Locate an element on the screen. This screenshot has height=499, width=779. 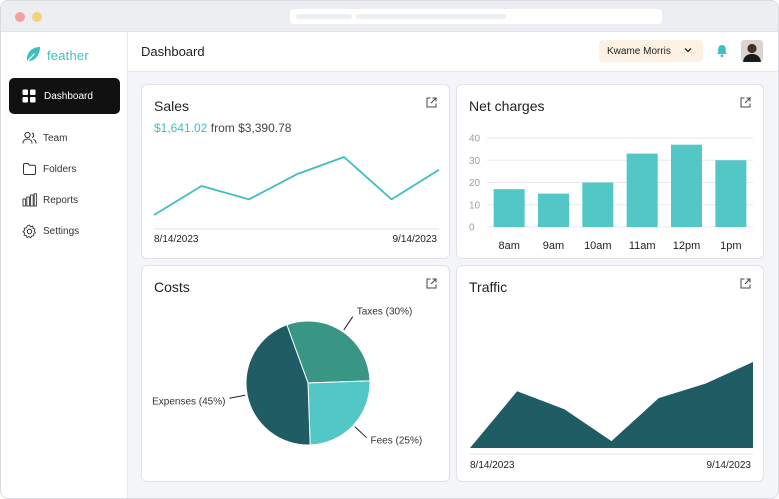
sidebar-item-settings: Settings is located at coordinates (50, 231).